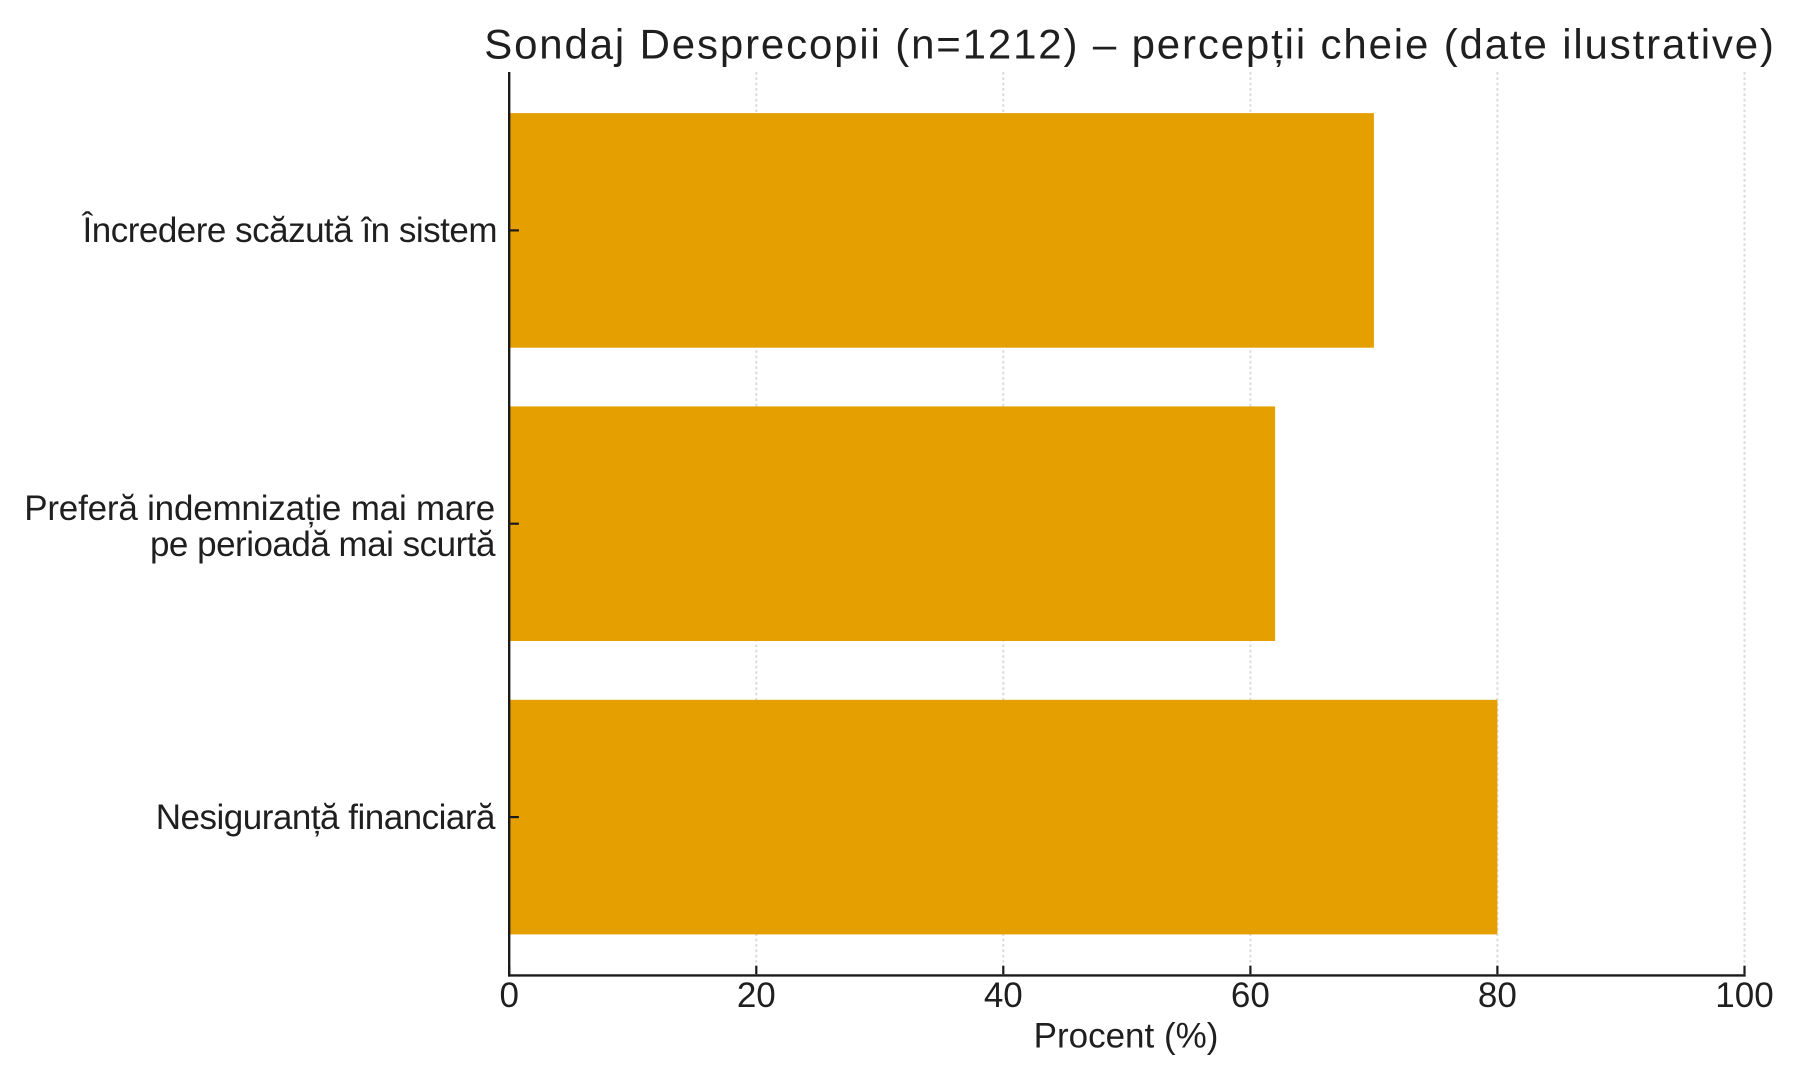 The width and height of the screenshot is (1800, 1080). What do you see at coordinates (1744, 995) in the screenshot?
I see `svg-text: 100` at bounding box center [1744, 995].